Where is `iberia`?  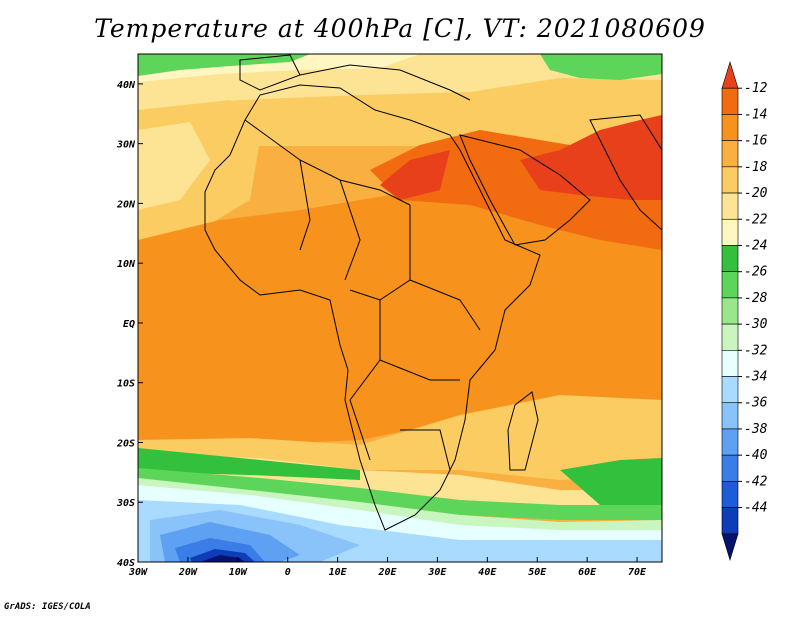 iberia is located at coordinates (270, 72).